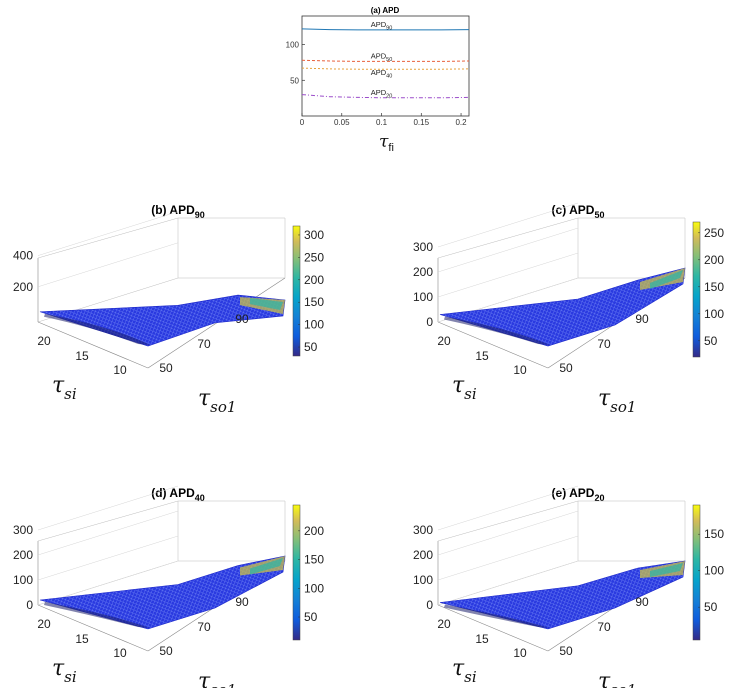 The width and height of the screenshot is (747, 688). What do you see at coordinates (23, 530) in the screenshot?
I see `panel-d-ztick-label: 300` at bounding box center [23, 530].